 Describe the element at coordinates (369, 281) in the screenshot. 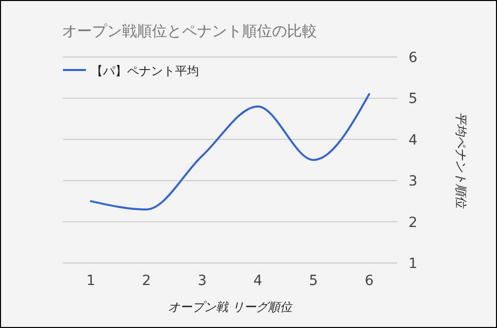

I see `x-tick-label: 6` at that location.